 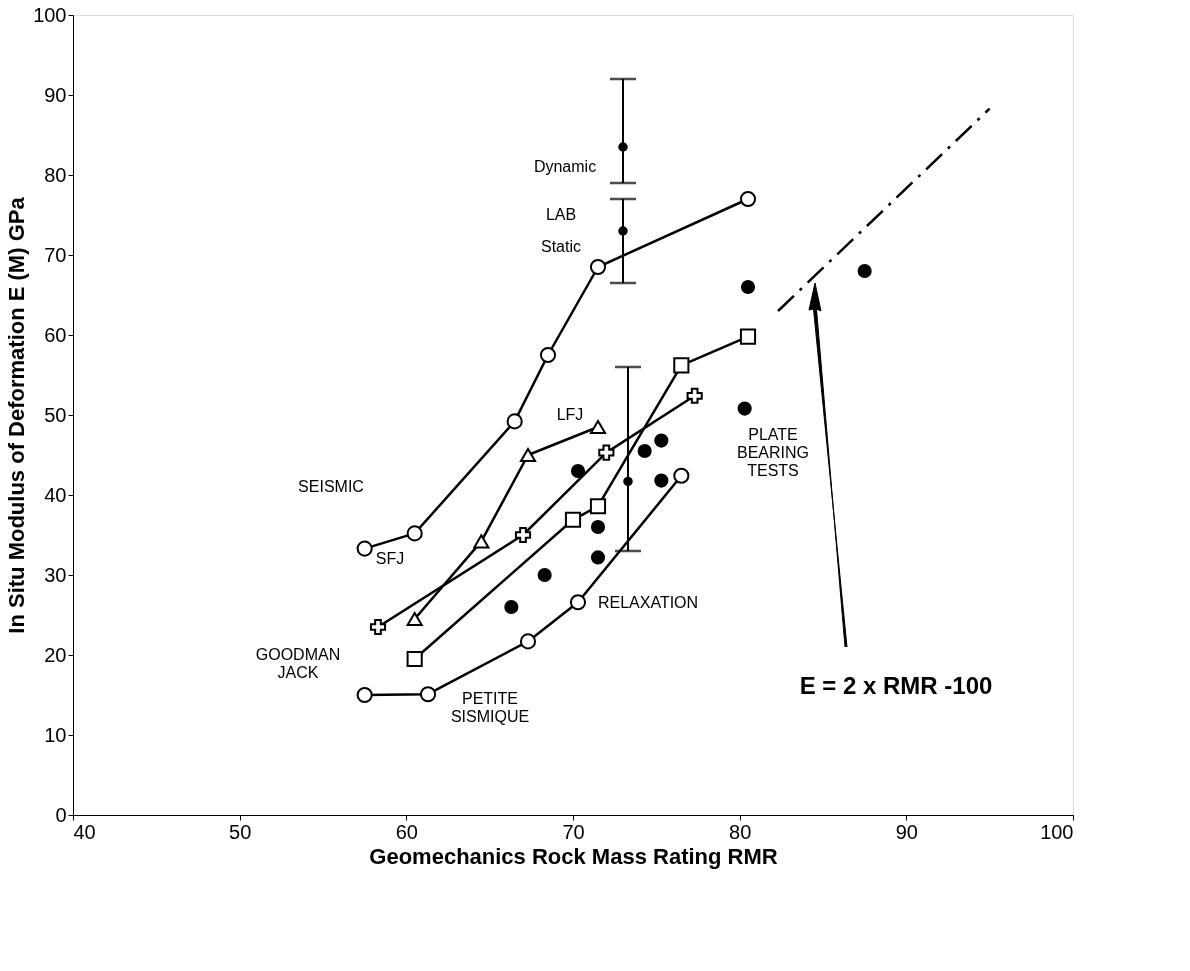 What do you see at coordinates (573, 856) in the screenshot?
I see `x-axis-title: Geomechanics Rock Mass Rating RMR` at bounding box center [573, 856].